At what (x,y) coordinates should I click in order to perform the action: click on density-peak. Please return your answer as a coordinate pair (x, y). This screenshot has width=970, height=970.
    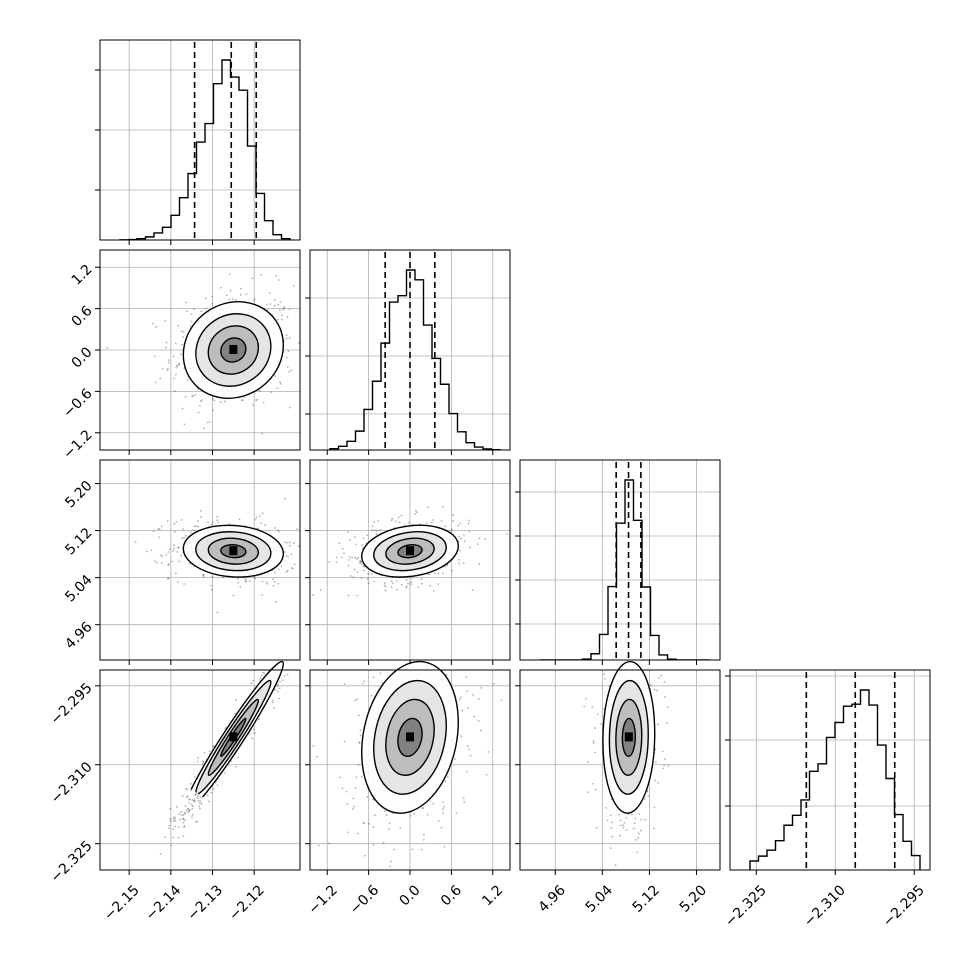
    Looking at the image, I should click on (233, 551).